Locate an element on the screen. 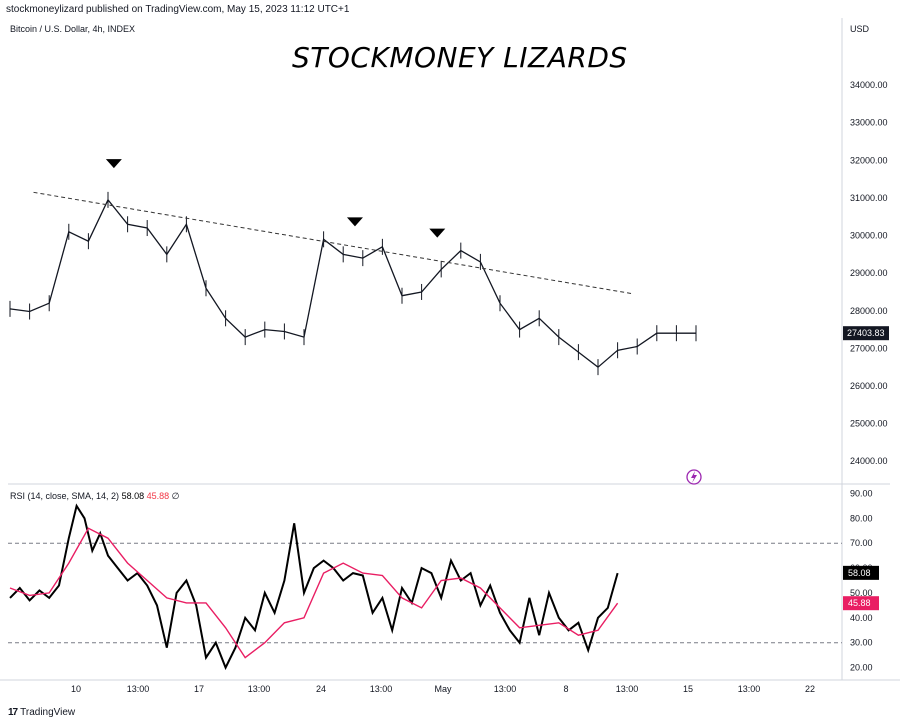 Image resolution: width=900 pixels, height=724 pixels. resistance-trendline is located at coordinates (333, 243).